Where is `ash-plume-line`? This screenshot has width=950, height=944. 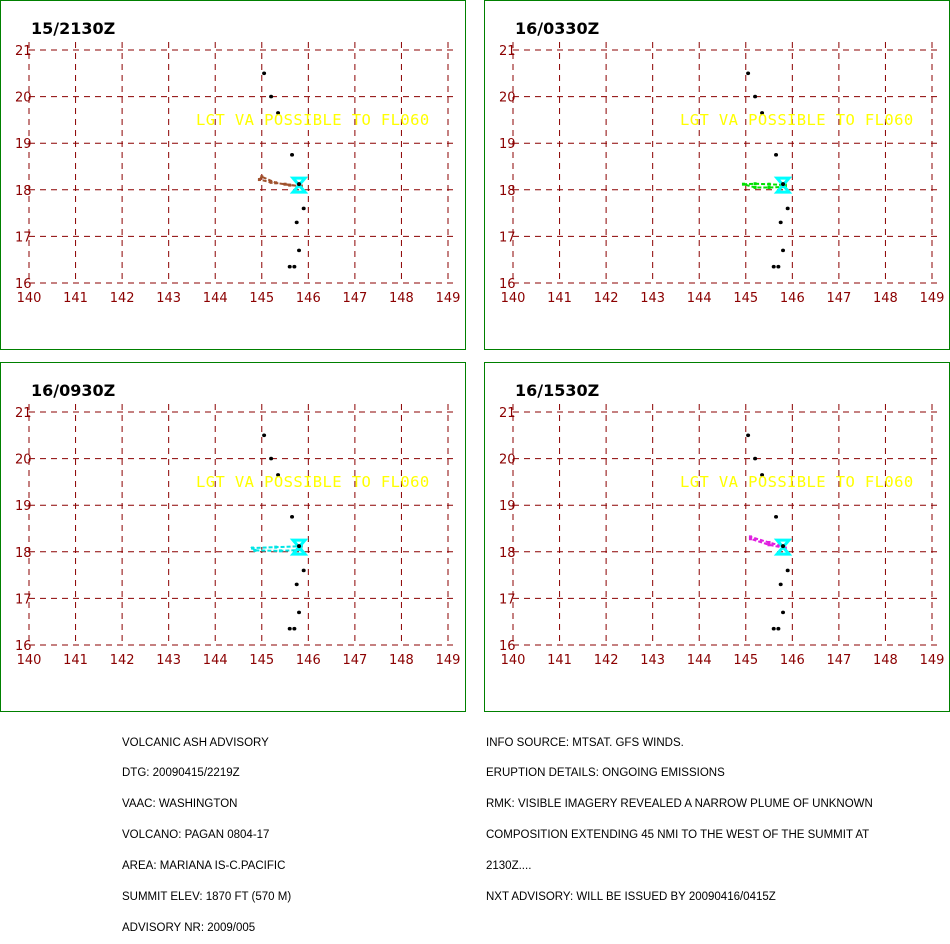
ash-plume-line is located at coordinates (764, 185).